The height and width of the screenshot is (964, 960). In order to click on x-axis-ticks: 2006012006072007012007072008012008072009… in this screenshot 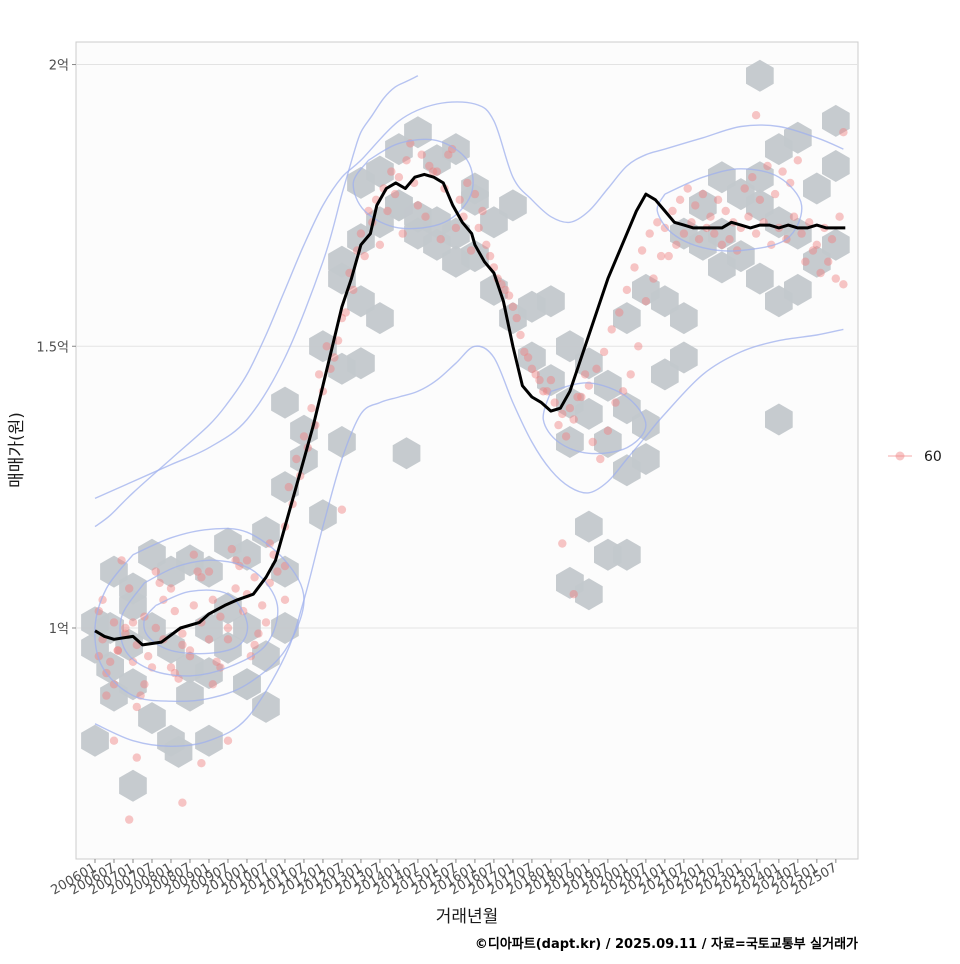, I will do `click(444, 878)`.